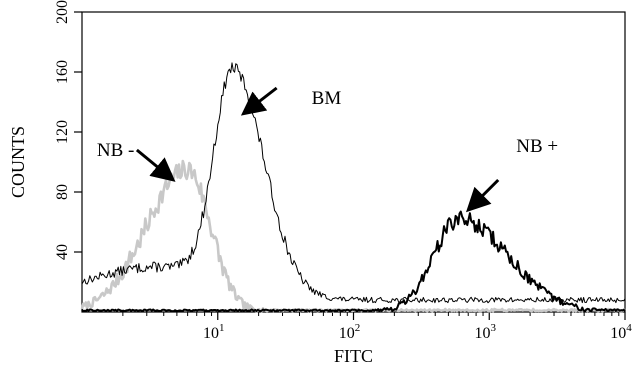  What do you see at coordinates (327, 98) in the screenshot?
I see `annotation-label: BM` at bounding box center [327, 98].